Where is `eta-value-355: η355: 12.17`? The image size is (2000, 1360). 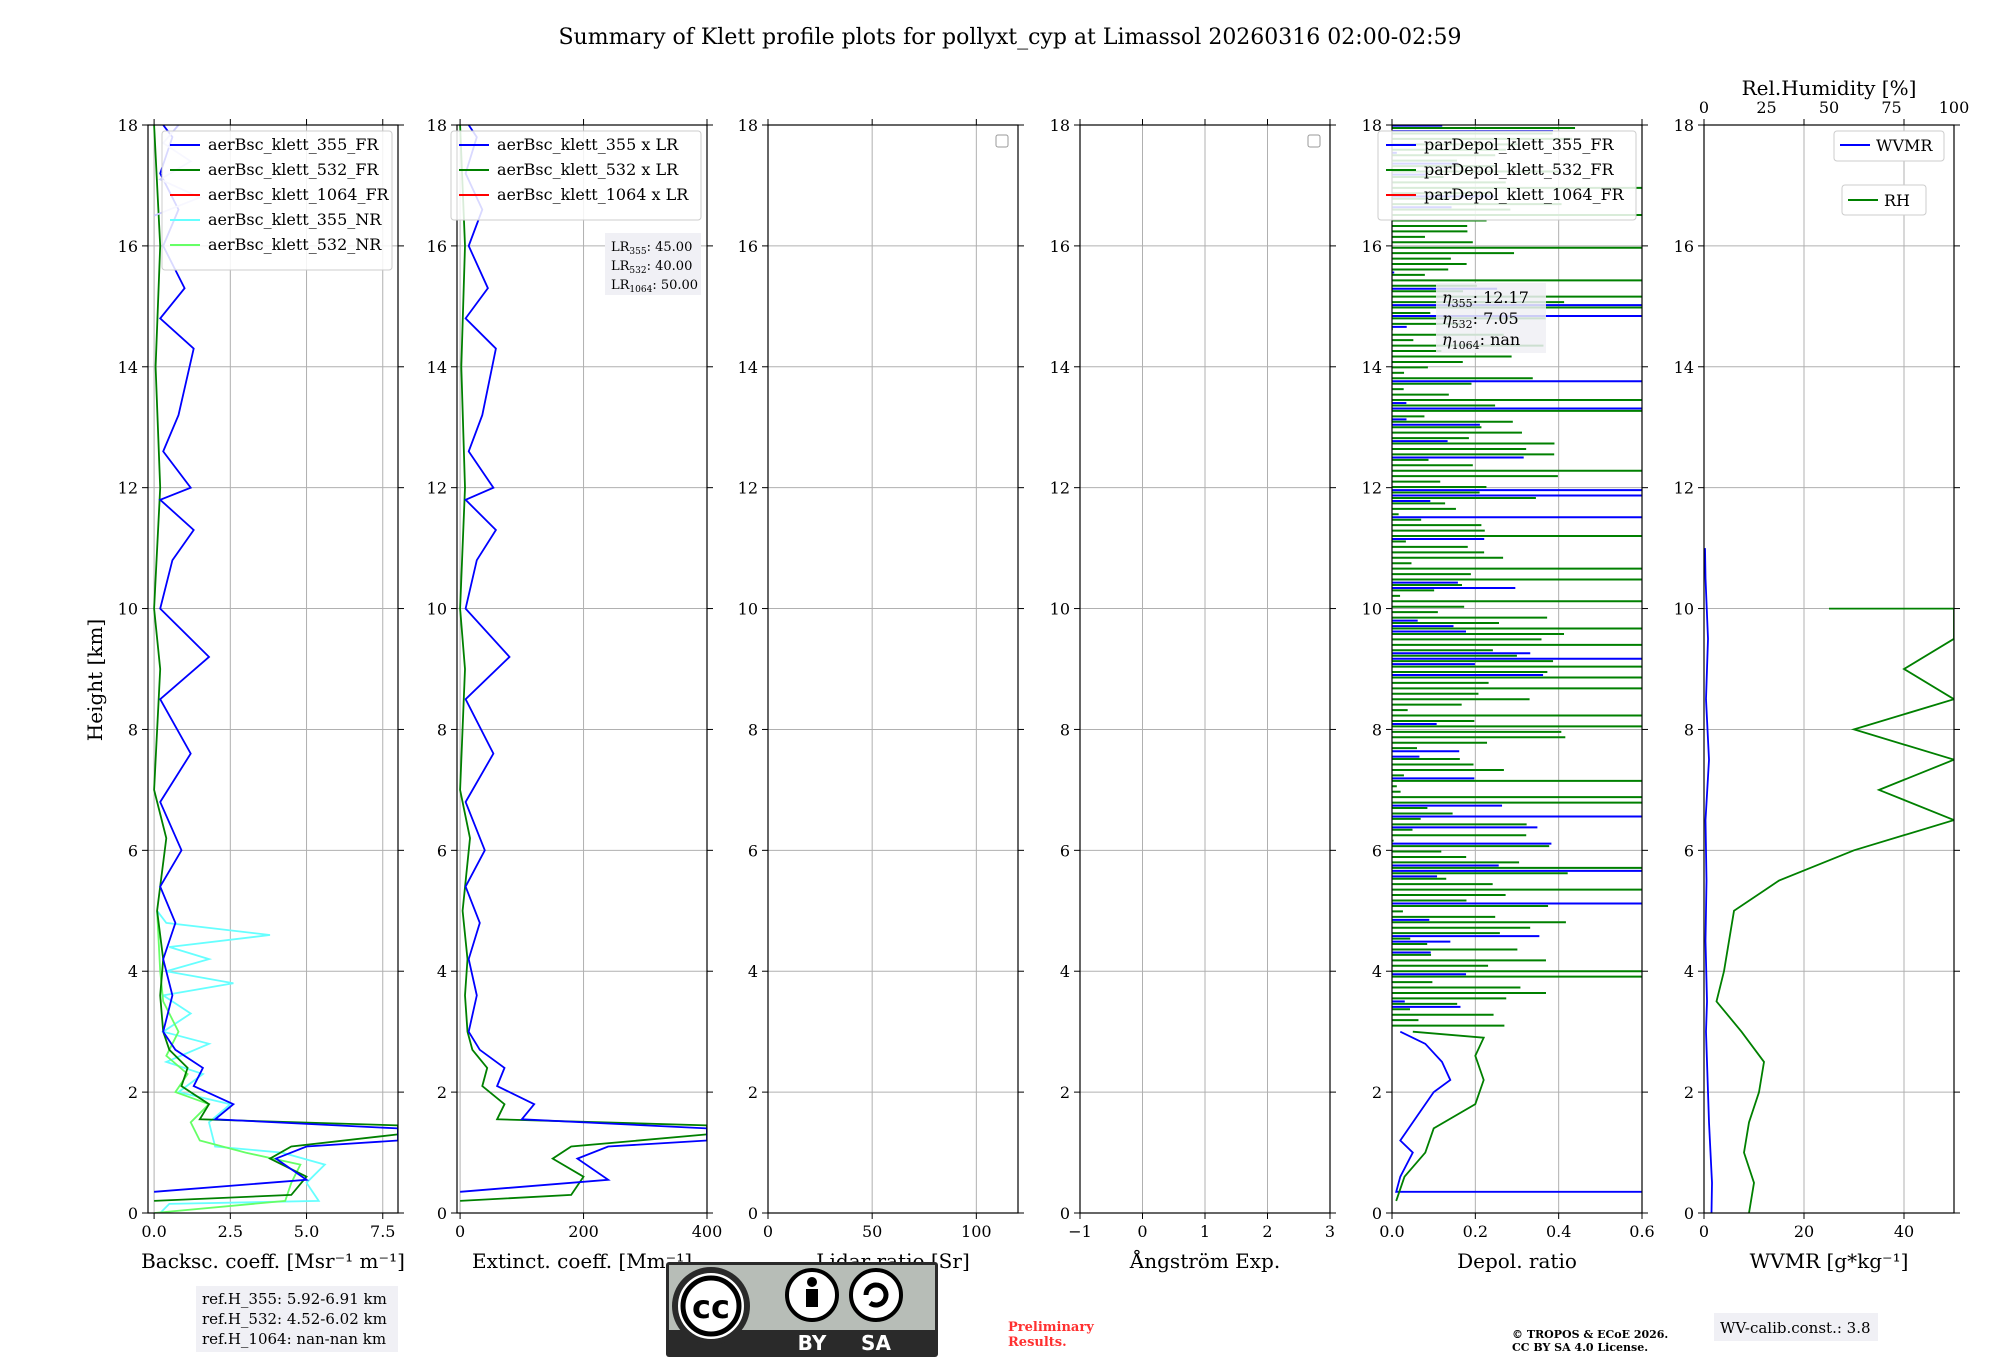
eta-value-355: η355: 12.17 is located at coordinates (1485, 299).